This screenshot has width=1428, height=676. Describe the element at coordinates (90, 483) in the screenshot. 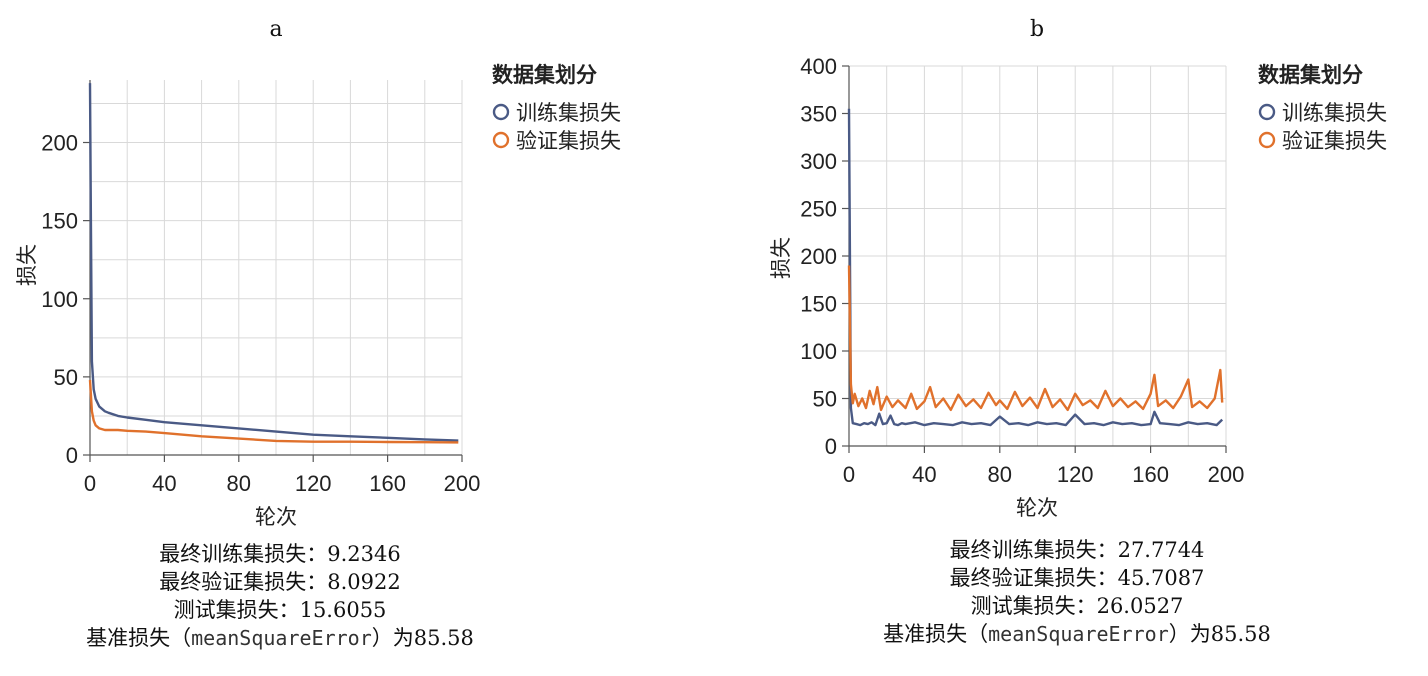

I see `x-tick-label-a: 0` at that location.